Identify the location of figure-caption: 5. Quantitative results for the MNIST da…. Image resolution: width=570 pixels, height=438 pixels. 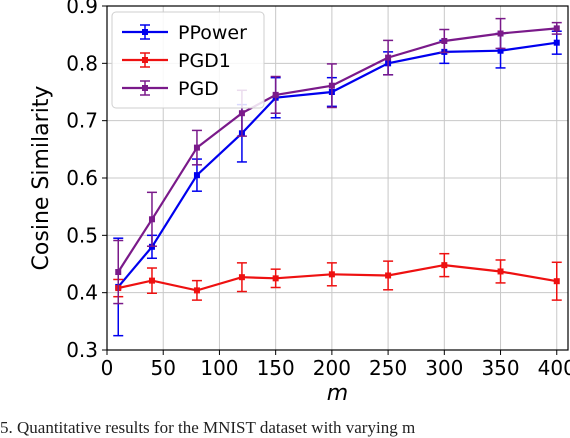
(208, 427).